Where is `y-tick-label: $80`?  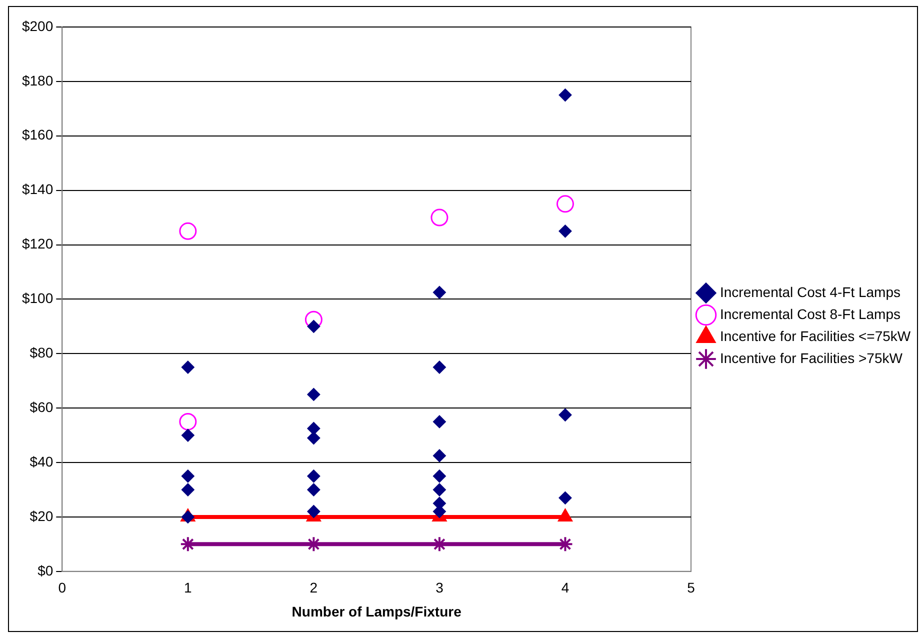
y-tick-label: $80 is located at coordinates (42, 352).